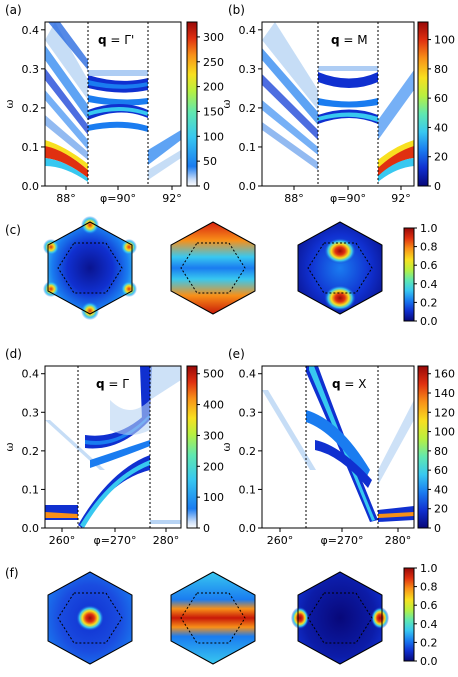  What do you see at coordinates (13, 10) in the screenshot?
I see `panel-label-a: (a)` at bounding box center [13, 10].